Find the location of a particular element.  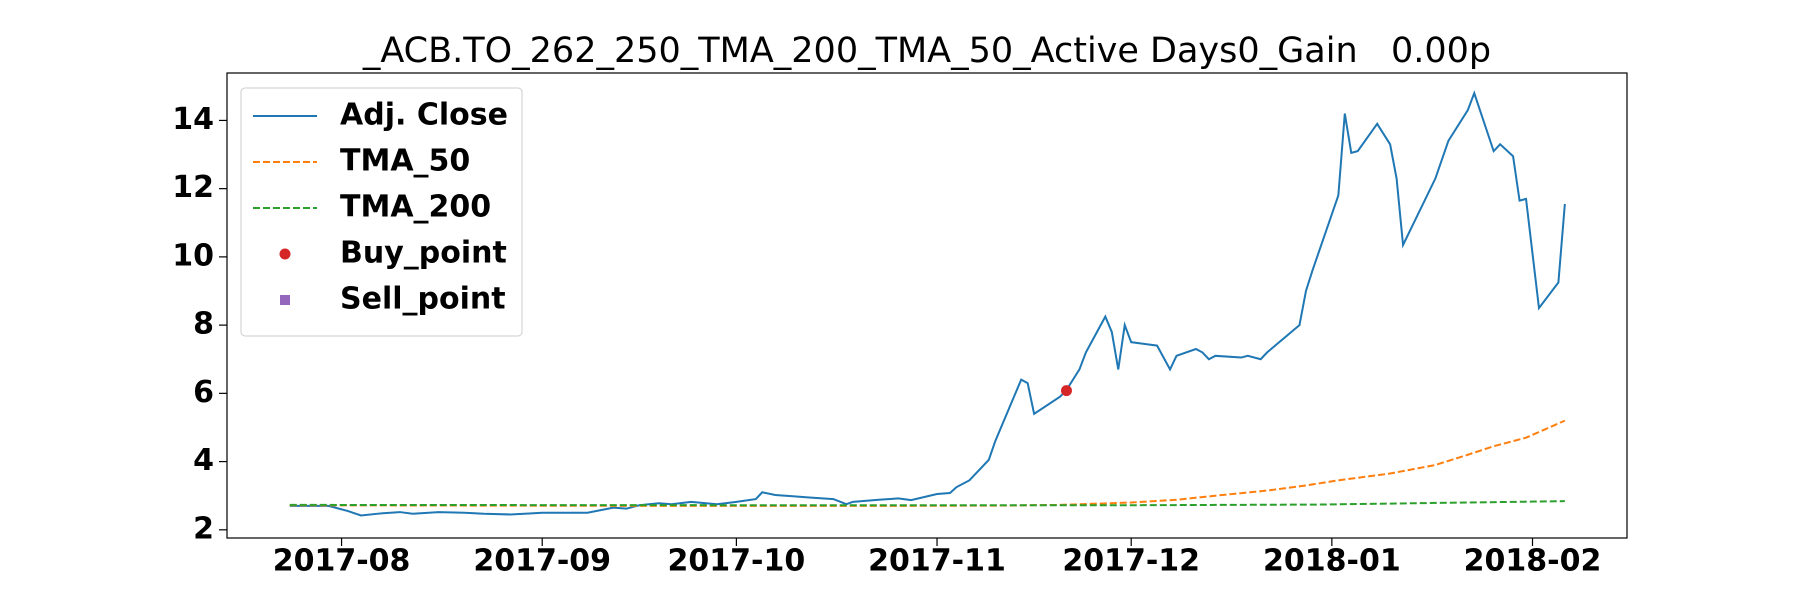

legend-label: Adj. Close is located at coordinates (424, 115).